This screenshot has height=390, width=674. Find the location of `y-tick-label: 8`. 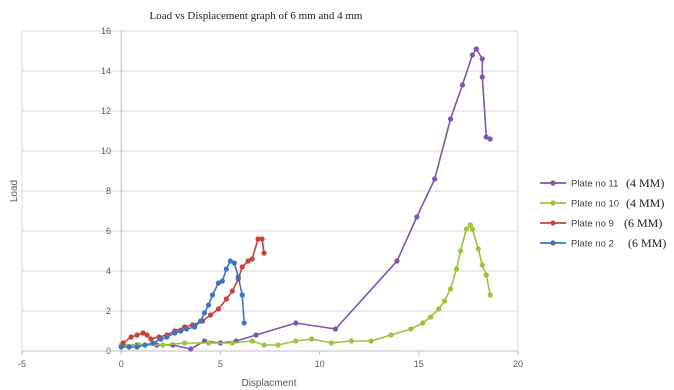

y-tick-label: 8 is located at coordinates (108, 191).